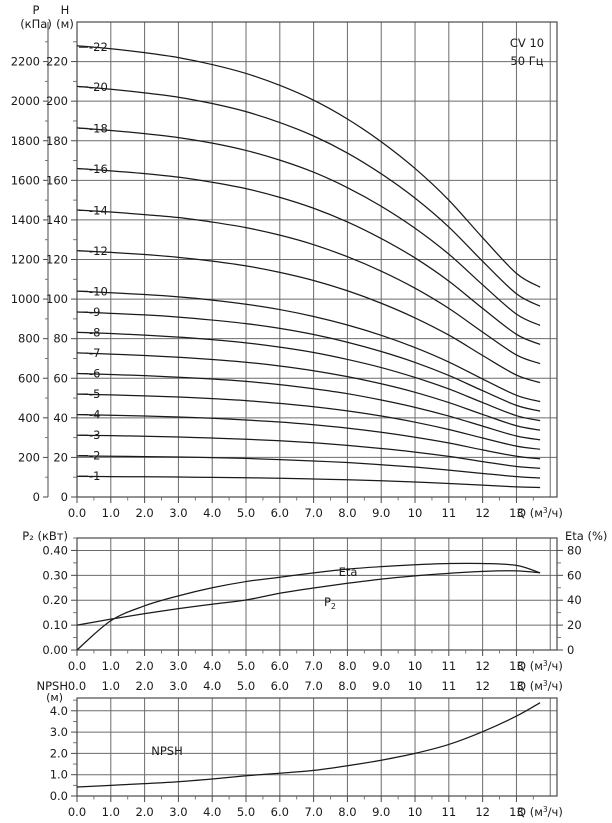 The height and width of the screenshot is (823, 612). I want to click on npsh-axis-unit: (м), so click(54, 697).